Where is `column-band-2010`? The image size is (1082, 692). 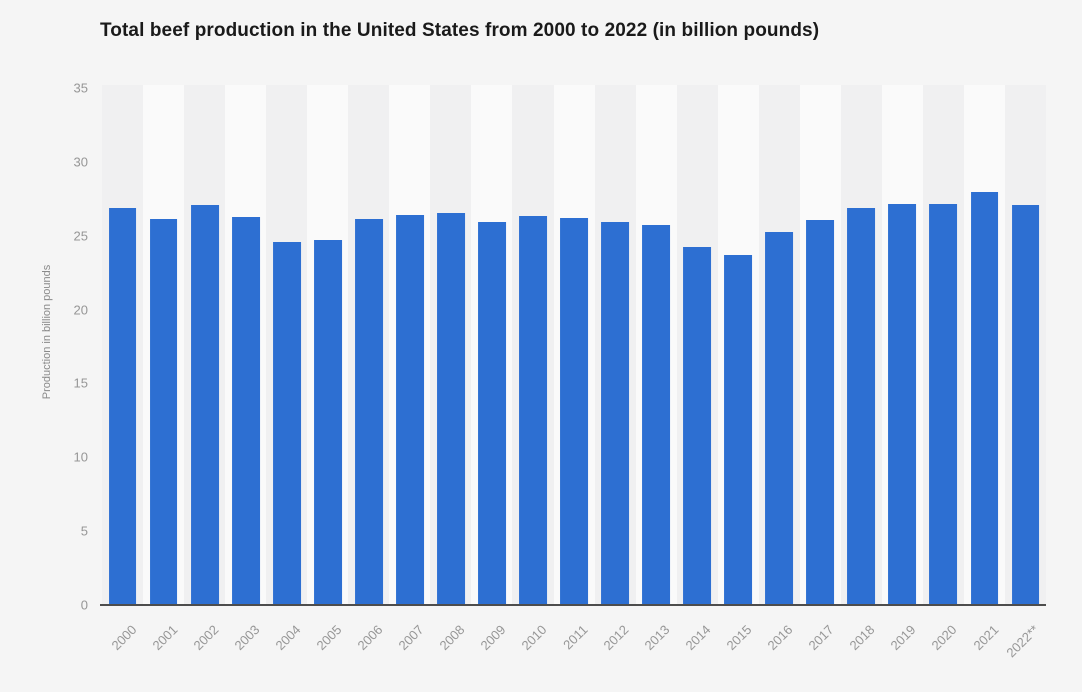
column-band-2010 is located at coordinates (533, 345).